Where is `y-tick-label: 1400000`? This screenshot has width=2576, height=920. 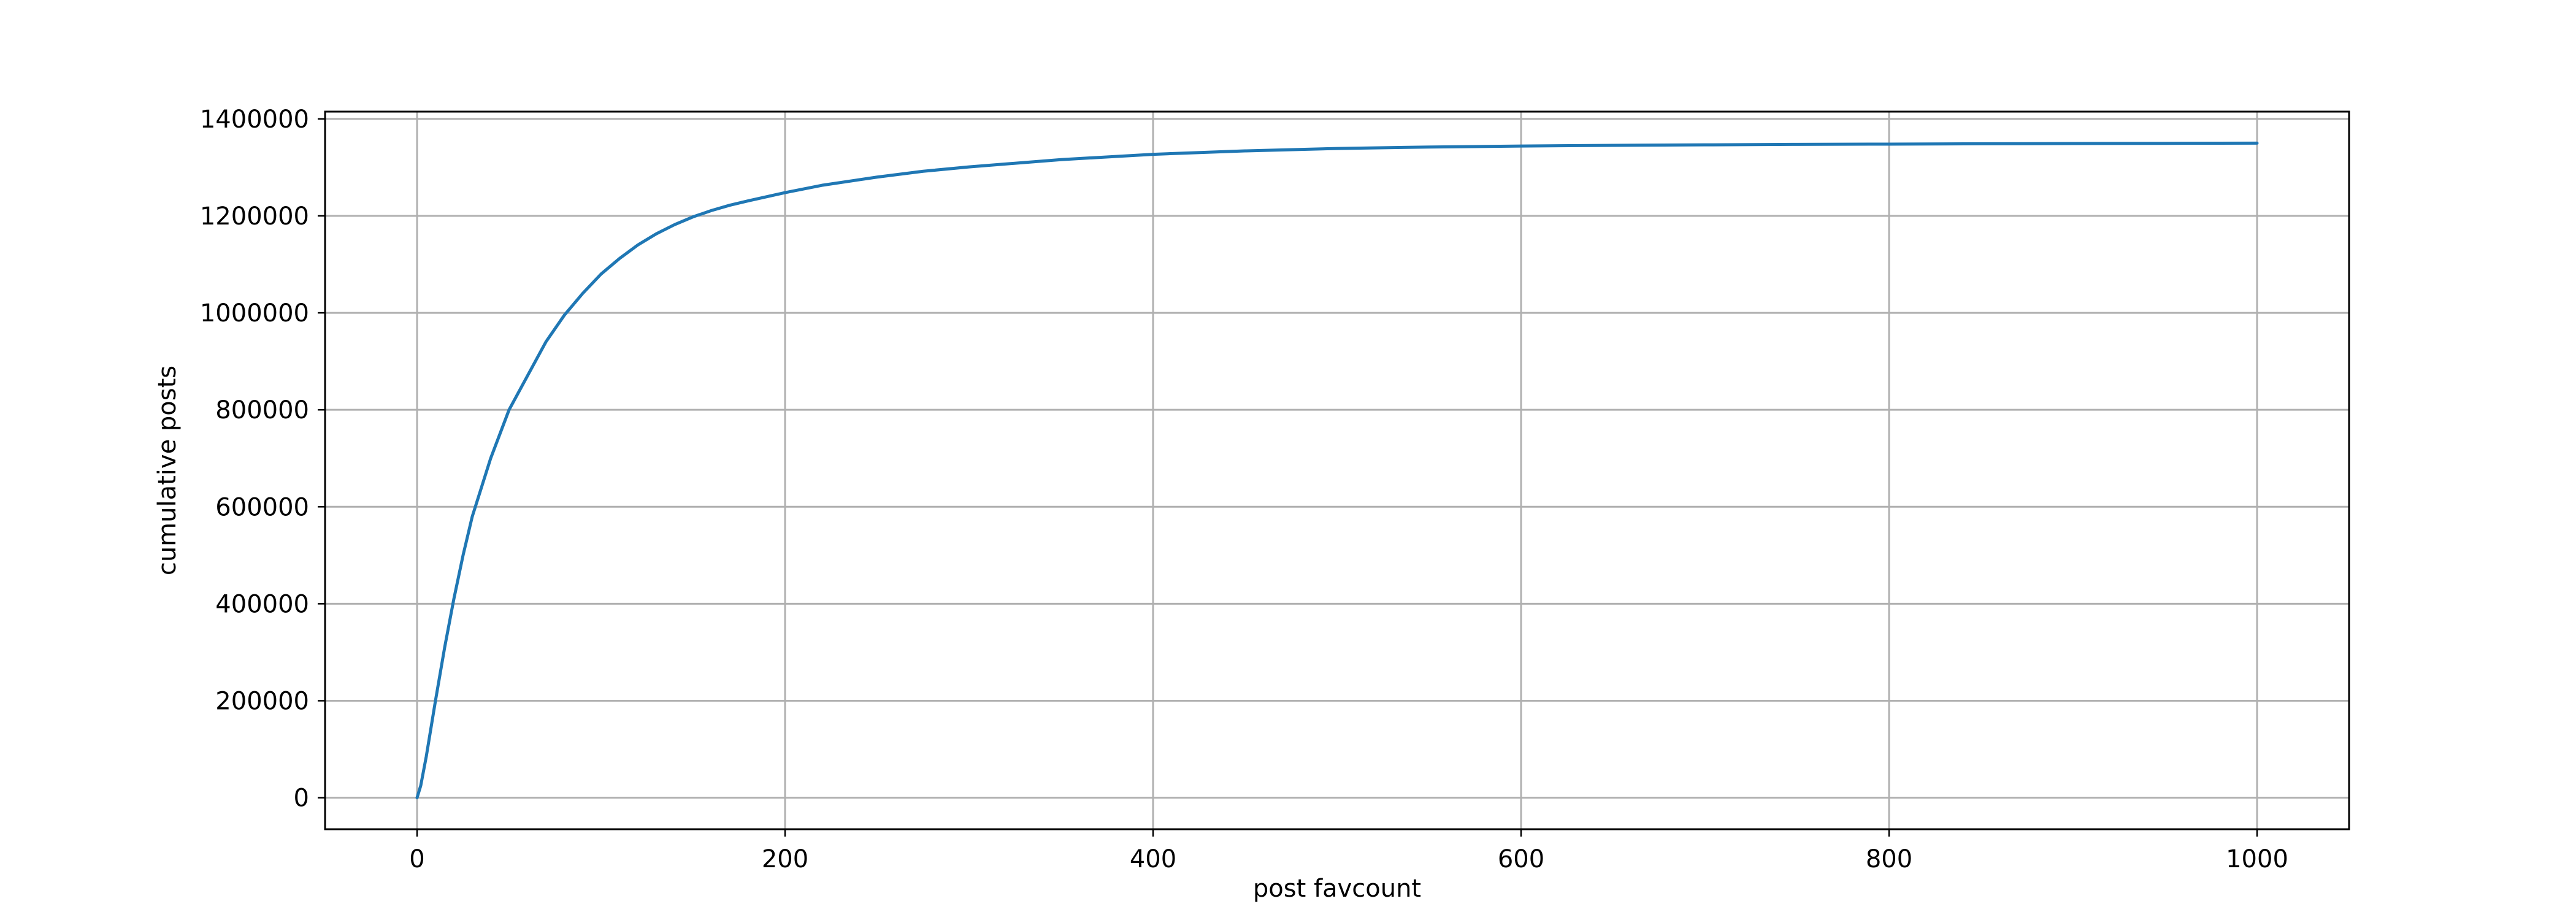 y-tick-label: 1400000 is located at coordinates (254, 119).